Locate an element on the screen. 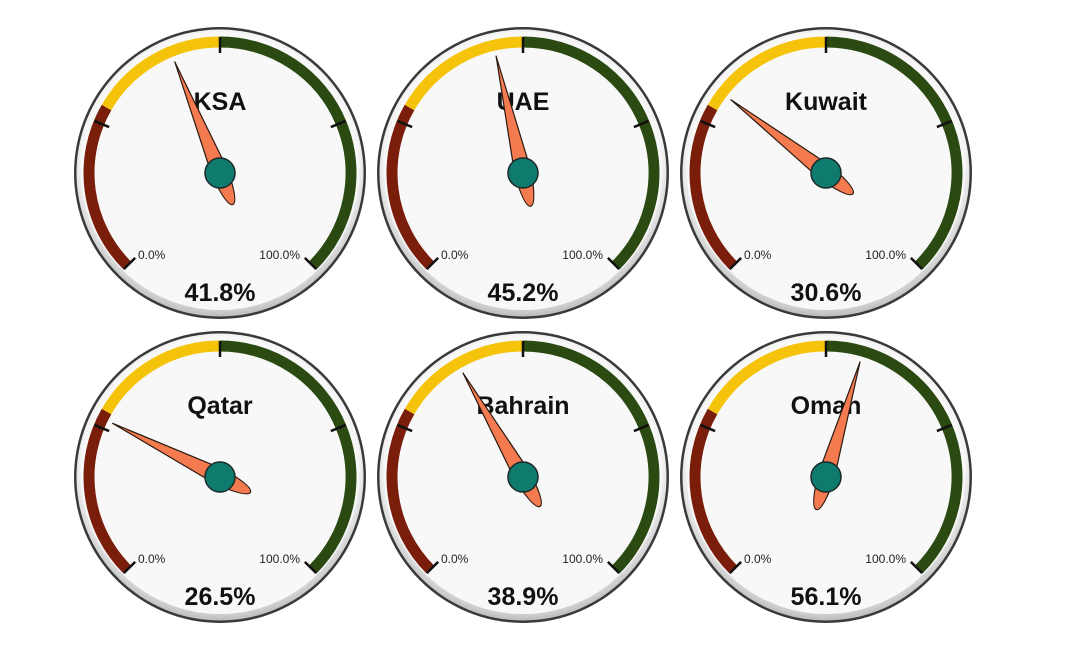 This screenshot has width=1080, height=665. gauge-value-label: 45.2% is located at coordinates (523, 293).